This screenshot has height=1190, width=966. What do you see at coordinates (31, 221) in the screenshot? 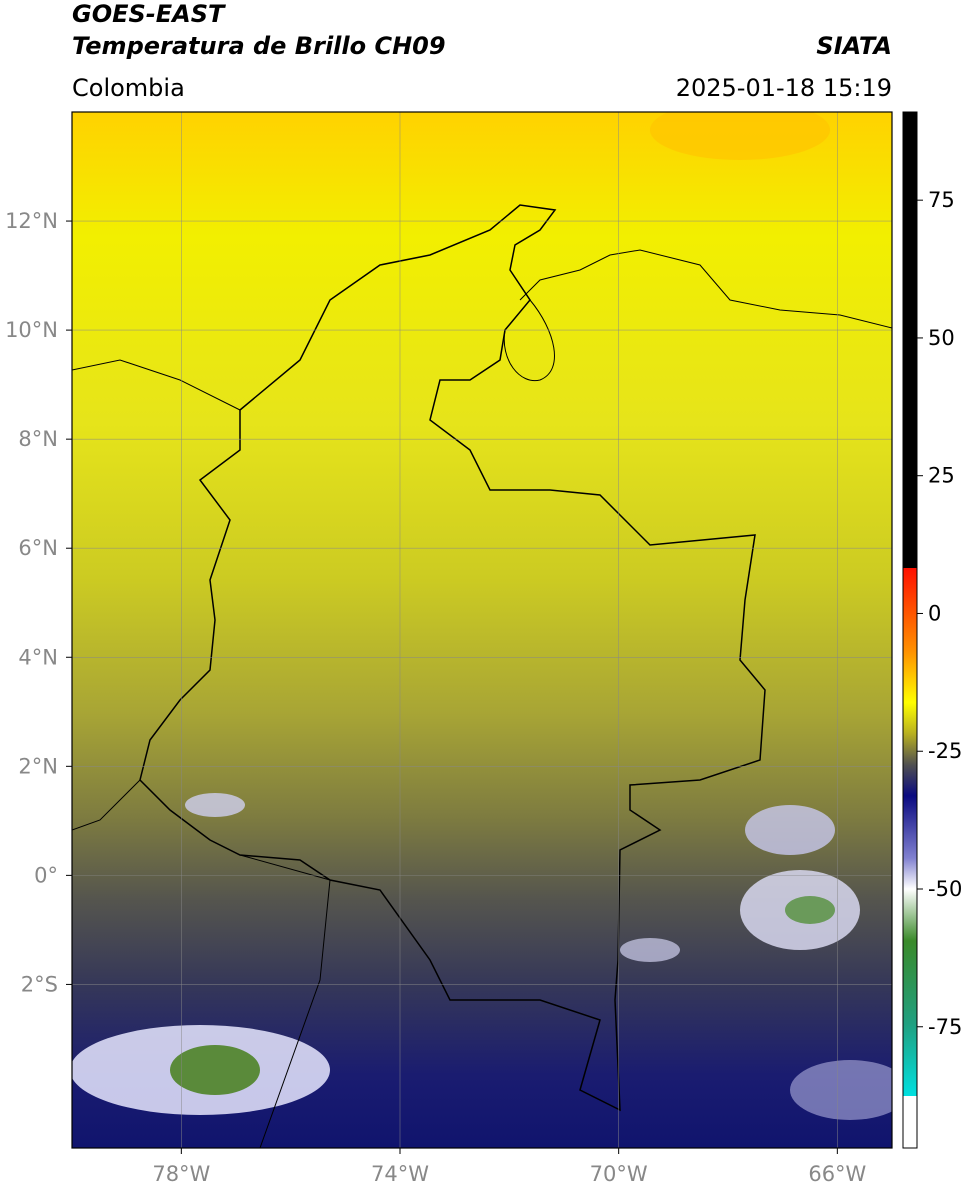
I see `lat-tick-label: 12°N` at bounding box center [31, 221].